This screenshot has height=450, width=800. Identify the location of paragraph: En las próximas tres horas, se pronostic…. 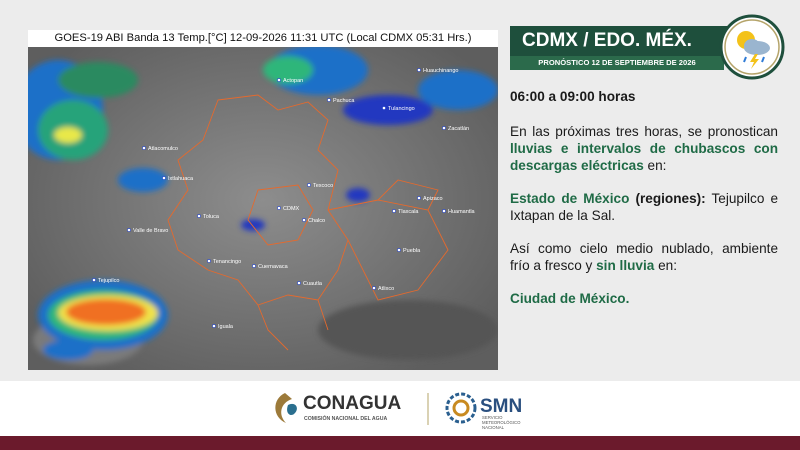
(644, 148).